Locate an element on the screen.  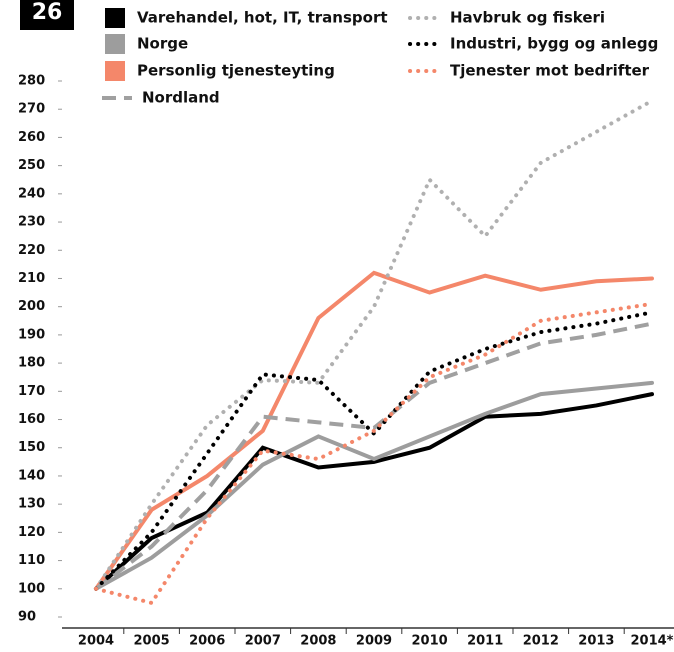
badge-box is located at coordinates (47, 15).